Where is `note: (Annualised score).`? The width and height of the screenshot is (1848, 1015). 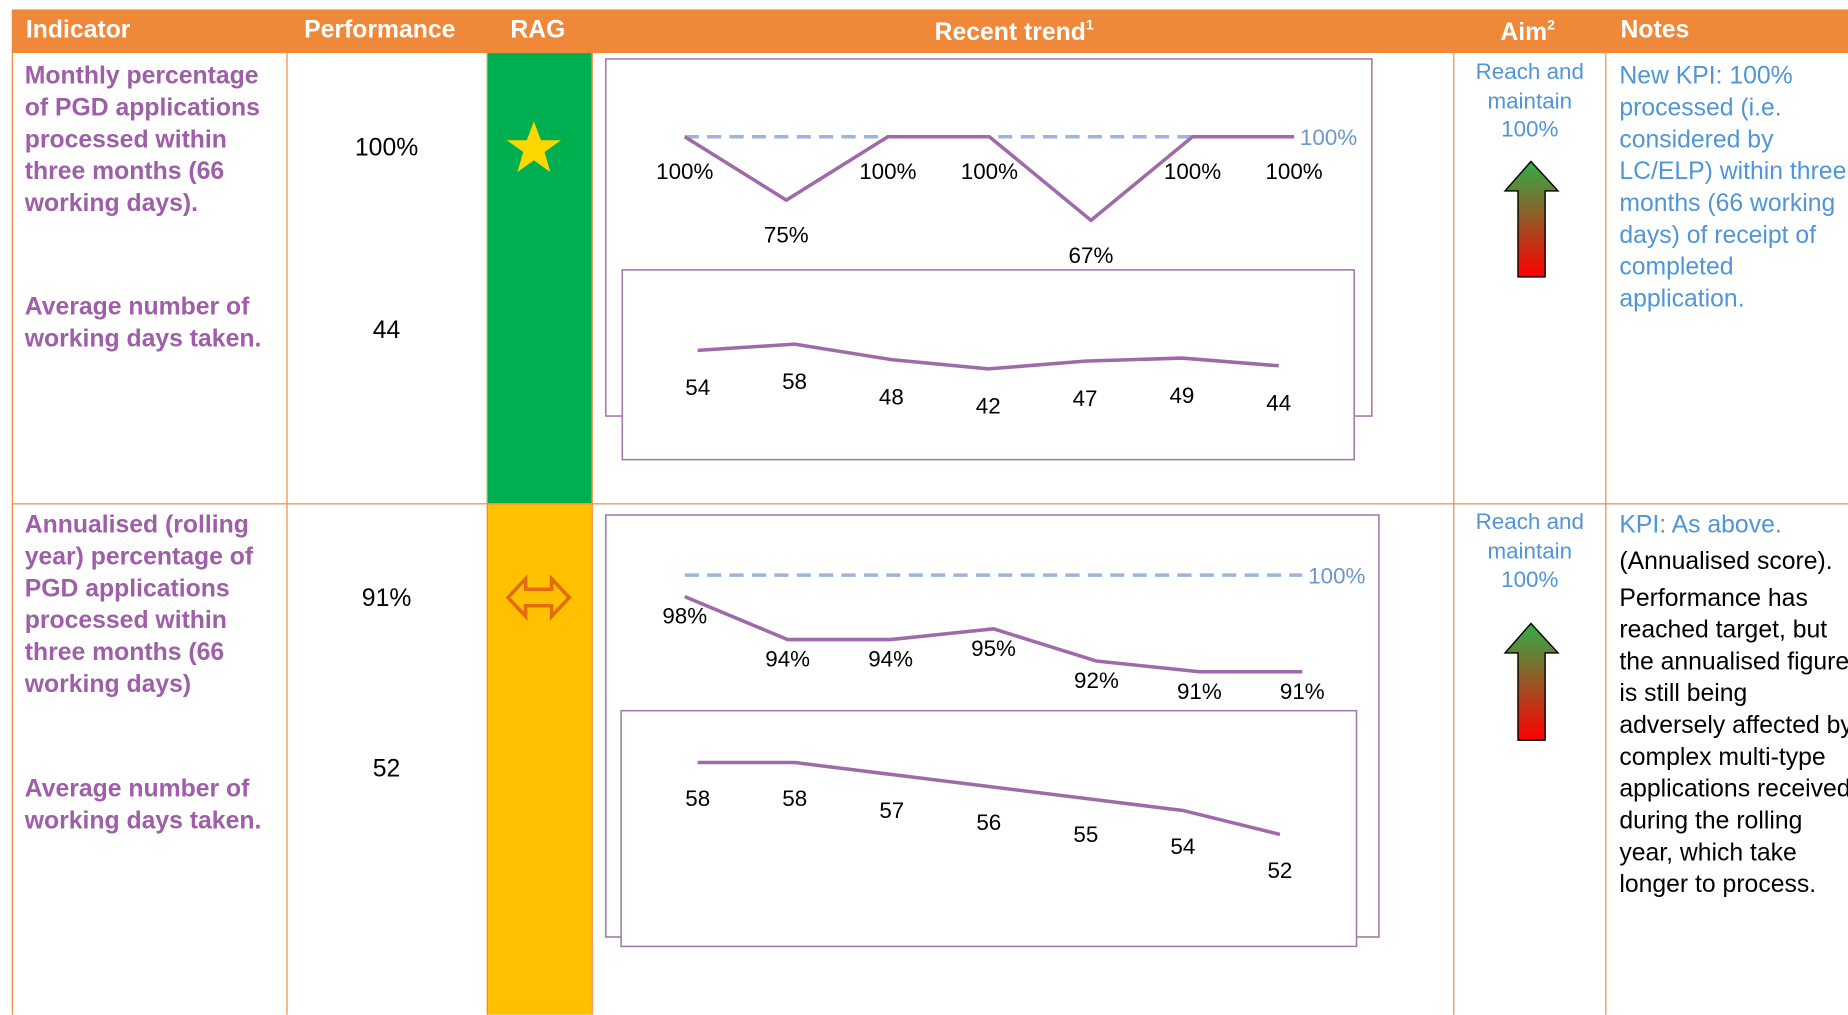
note: (Annualised score). is located at coordinates (1726, 562).